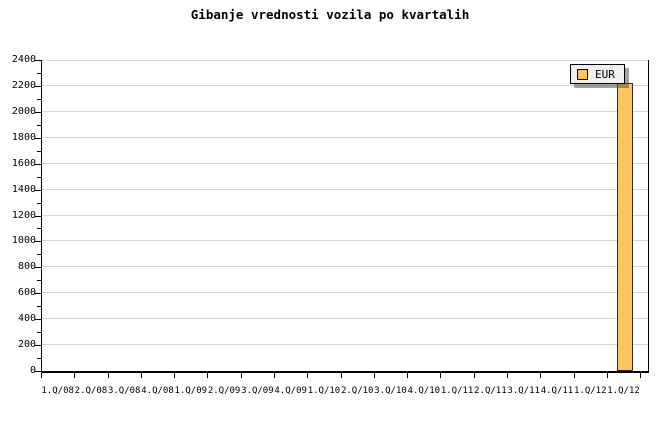 This screenshot has height=440, width=660. Describe the element at coordinates (23, 189) in the screenshot. I see `y-tick-label: 1400` at that location.